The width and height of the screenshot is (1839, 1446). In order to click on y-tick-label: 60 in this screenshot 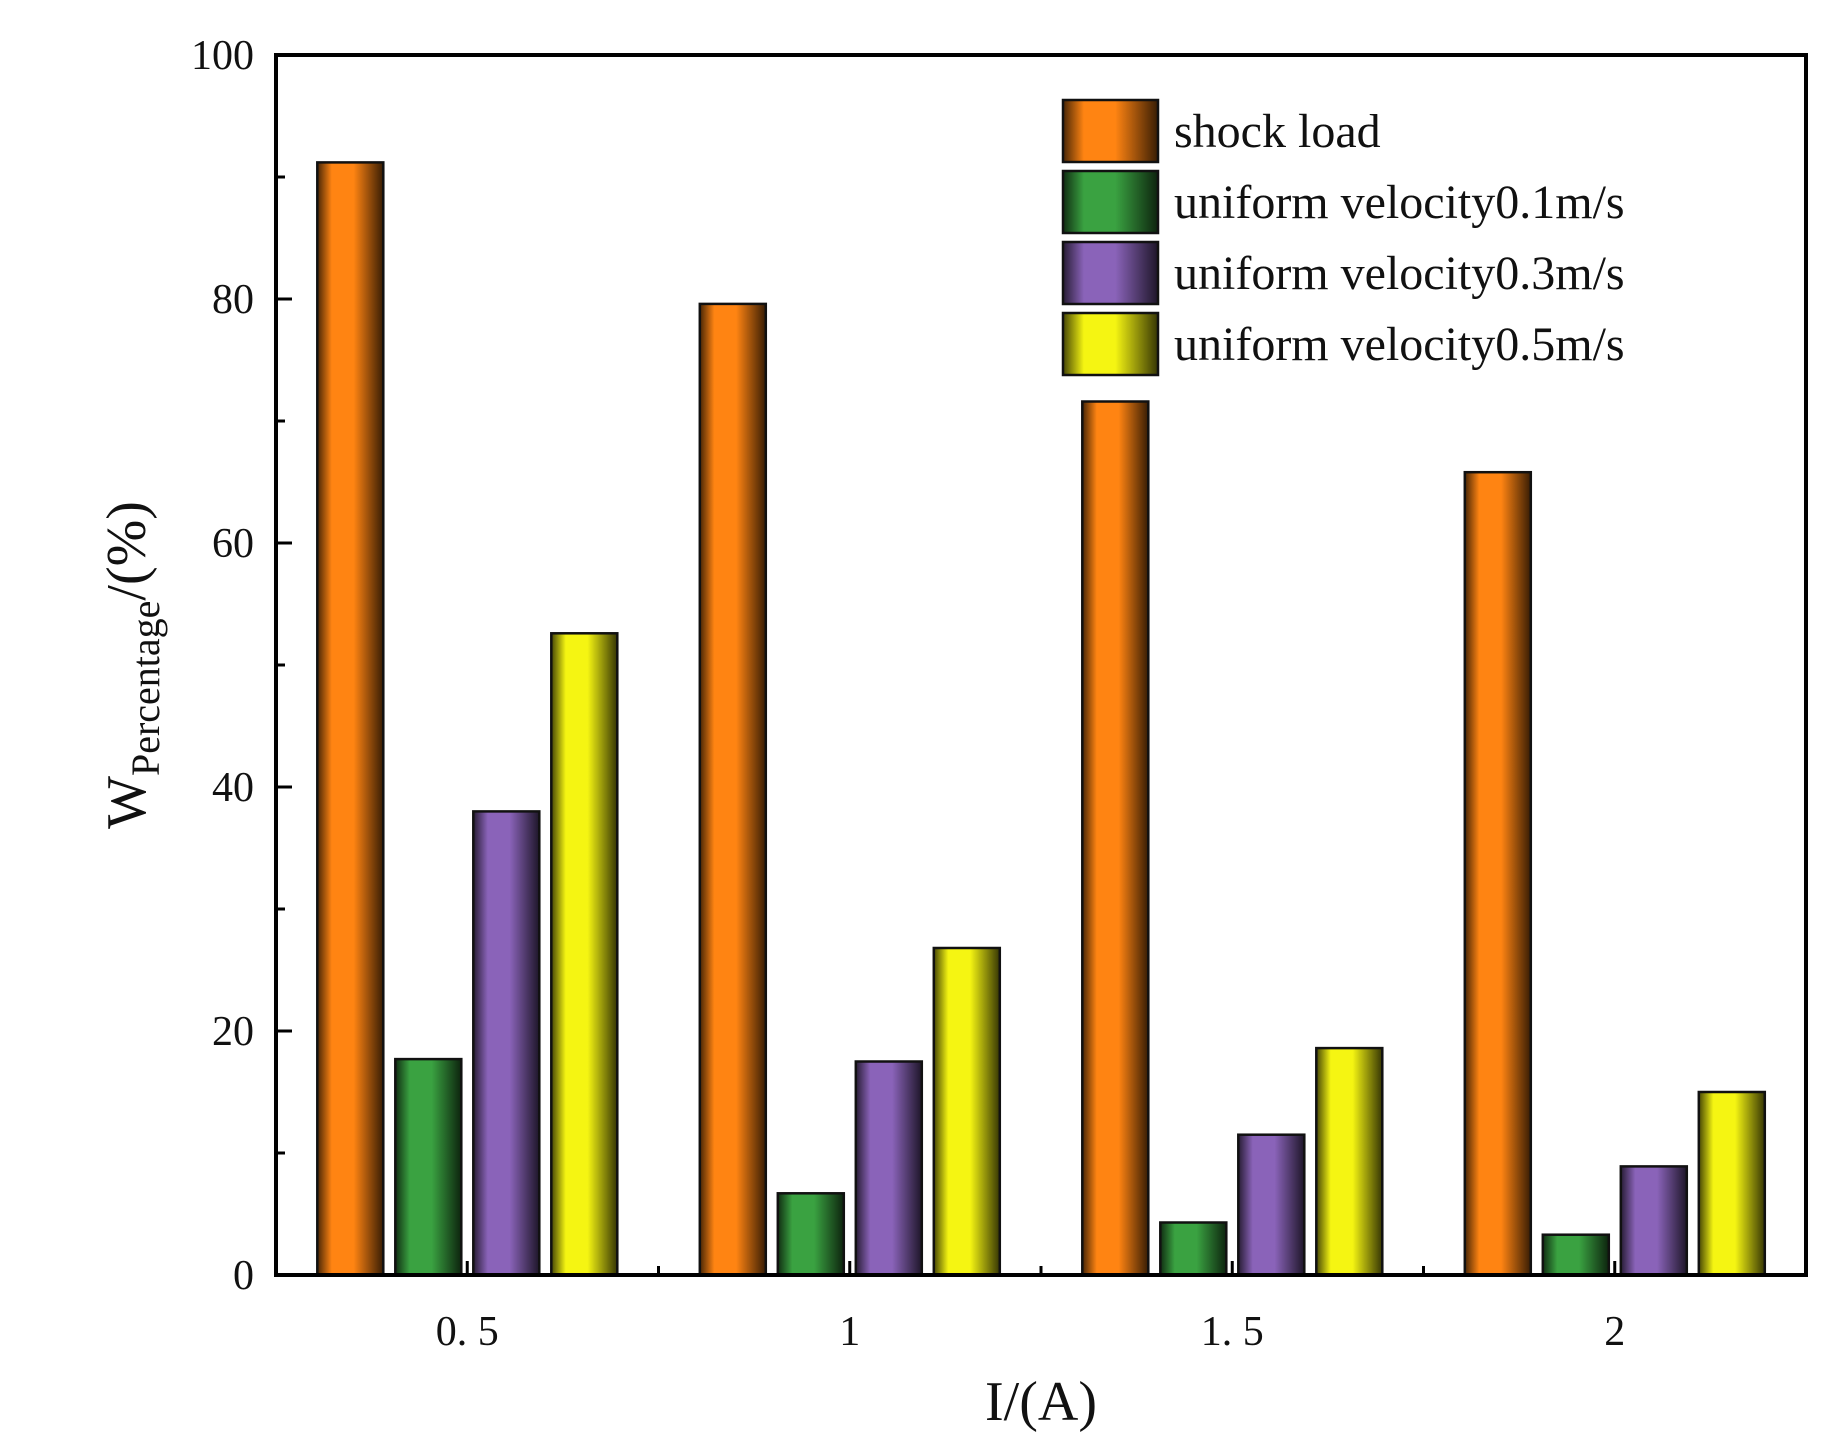, I will do `click(233, 544)`.